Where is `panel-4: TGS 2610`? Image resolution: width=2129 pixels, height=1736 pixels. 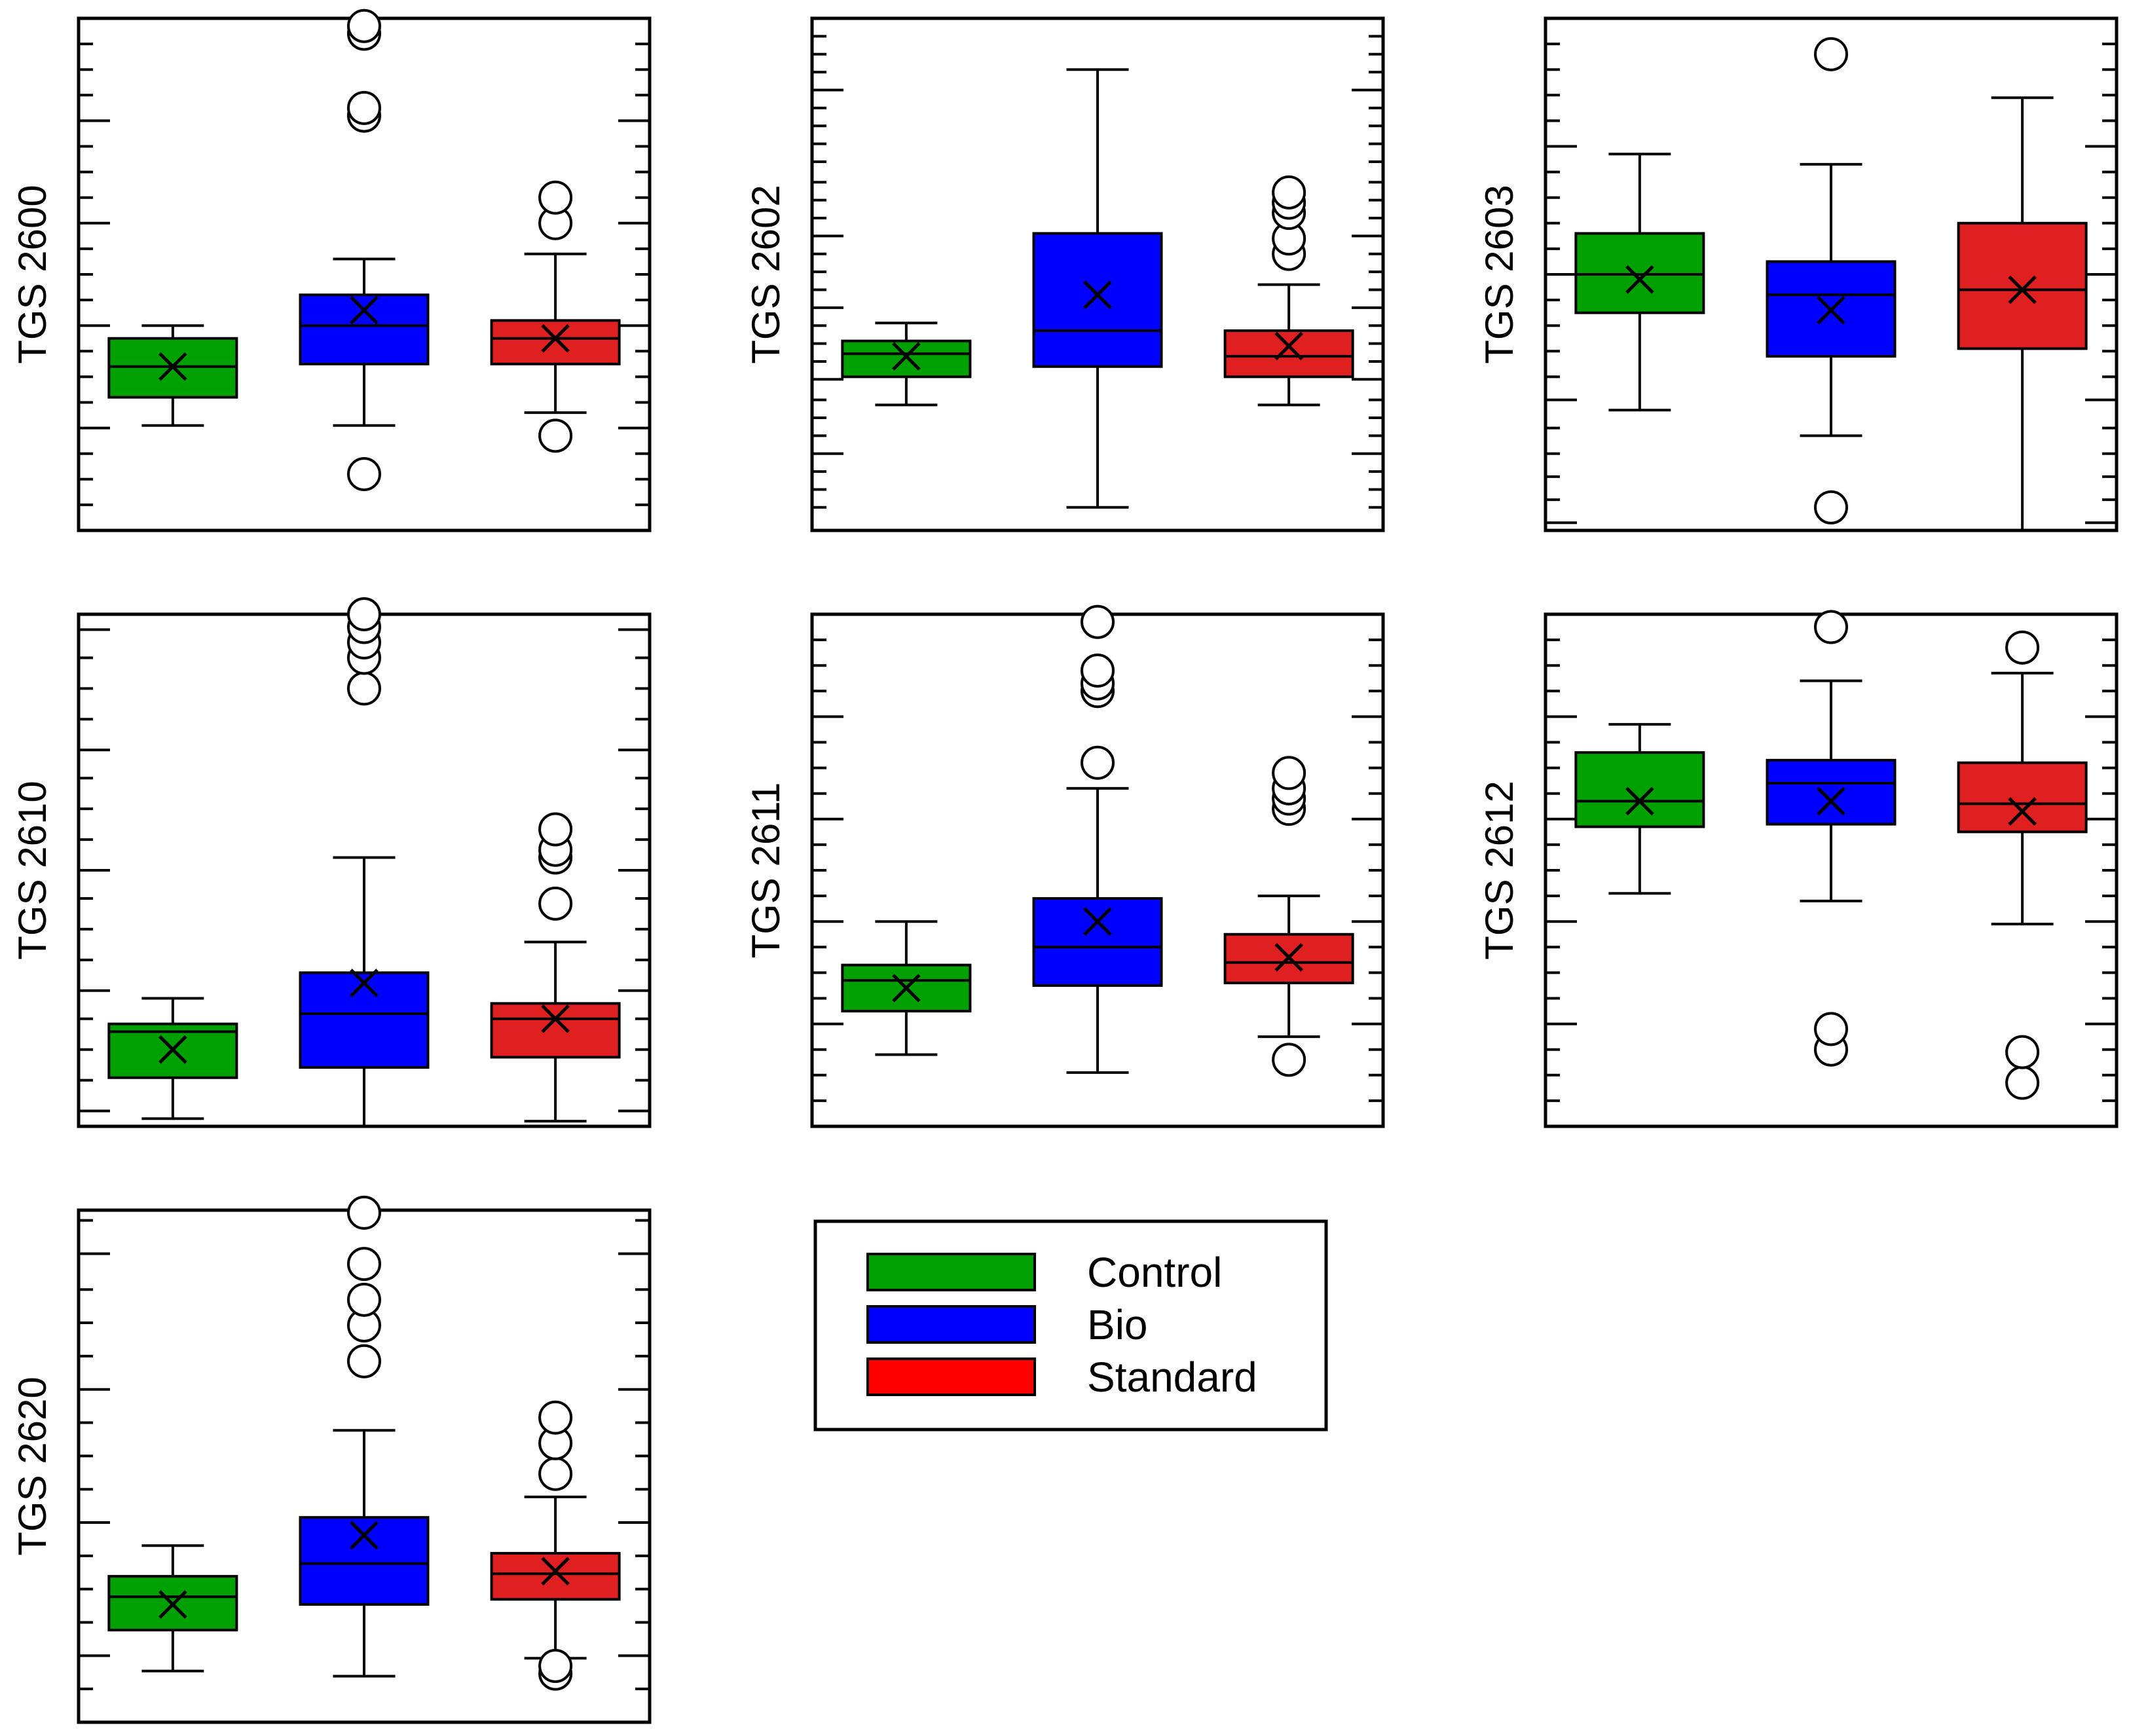 panel-4: TGS 2610 is located at coordinates (331, 862).